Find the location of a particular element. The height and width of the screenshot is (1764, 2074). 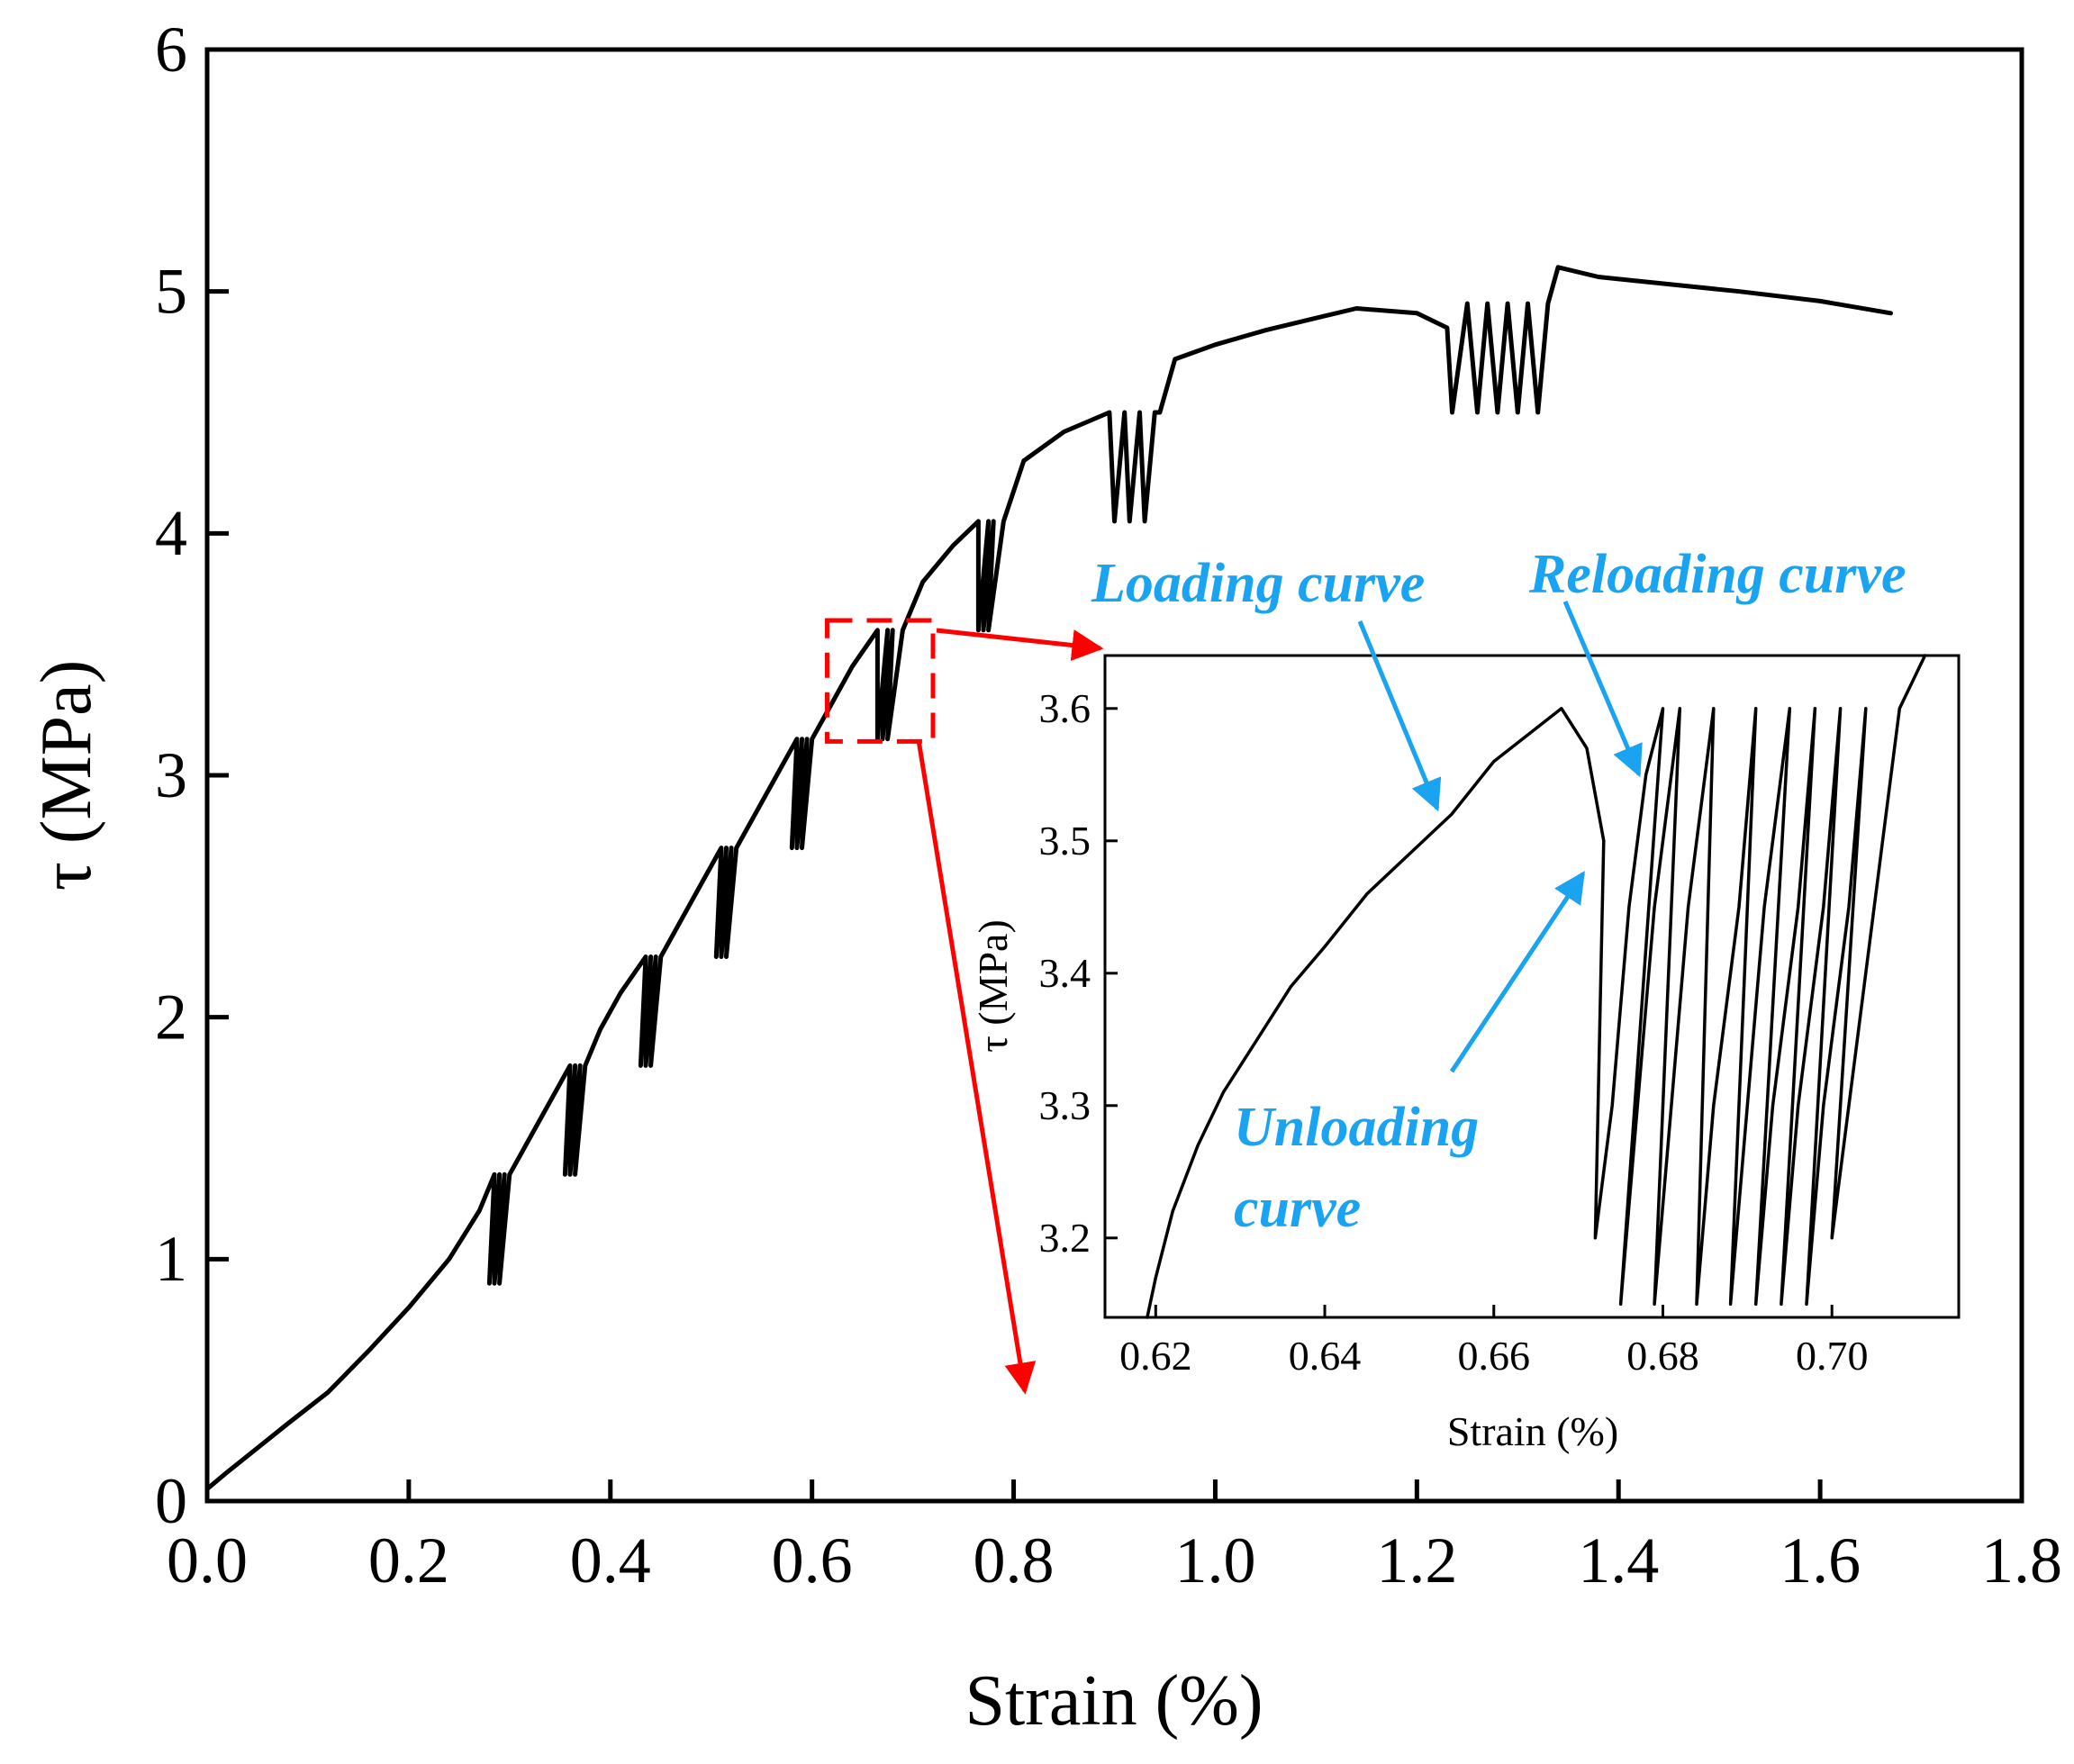

inset-y-tick-label: 3.4 is located at coordinates (1065, 973).